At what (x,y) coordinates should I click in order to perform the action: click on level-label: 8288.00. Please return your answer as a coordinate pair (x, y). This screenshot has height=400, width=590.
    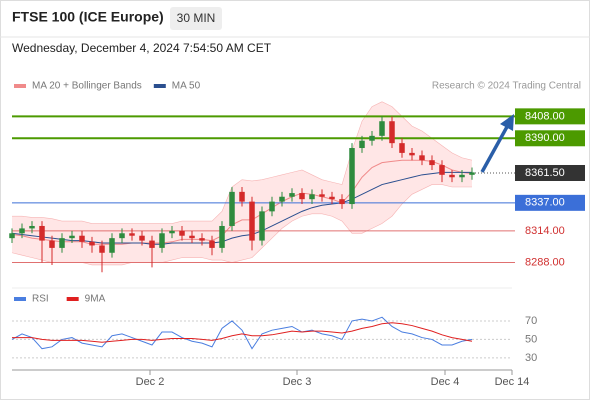
    Looking at the image, I should click on (545, 262).